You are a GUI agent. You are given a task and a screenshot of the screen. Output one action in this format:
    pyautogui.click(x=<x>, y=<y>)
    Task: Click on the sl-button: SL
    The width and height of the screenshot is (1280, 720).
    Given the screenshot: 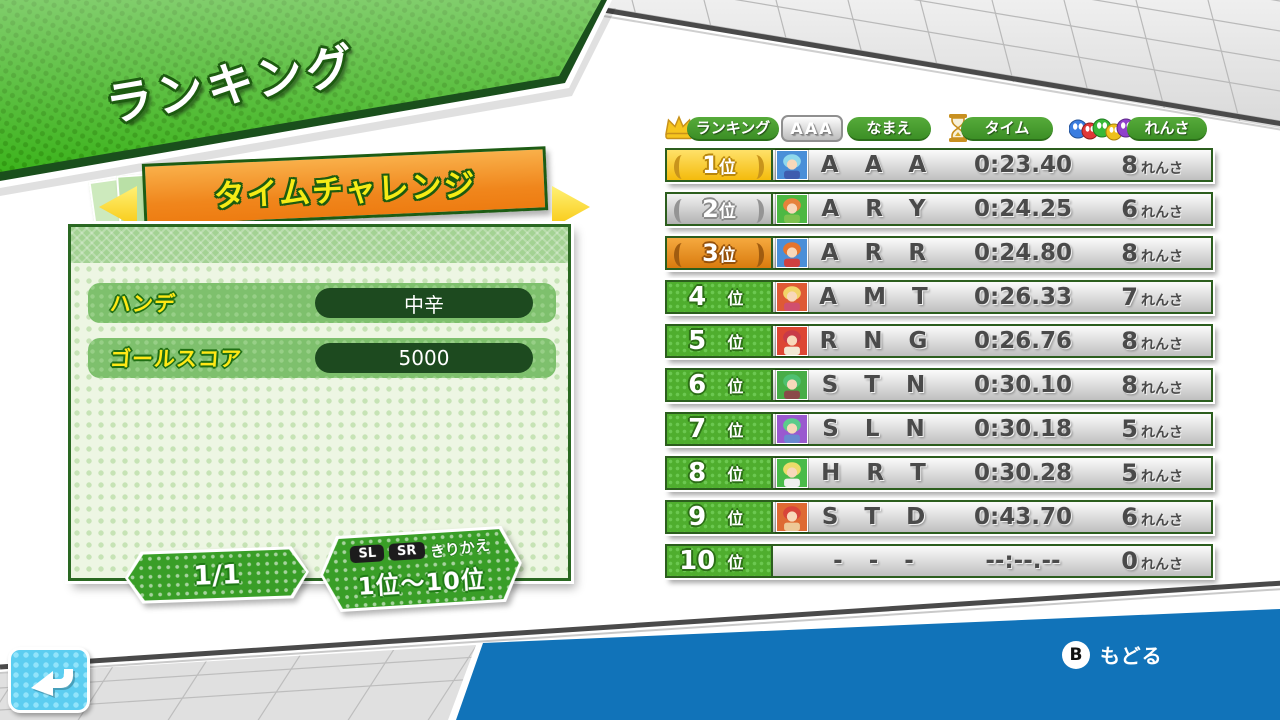 What is the action you would take?
    pyautogui.click(x=367, y=553)
    